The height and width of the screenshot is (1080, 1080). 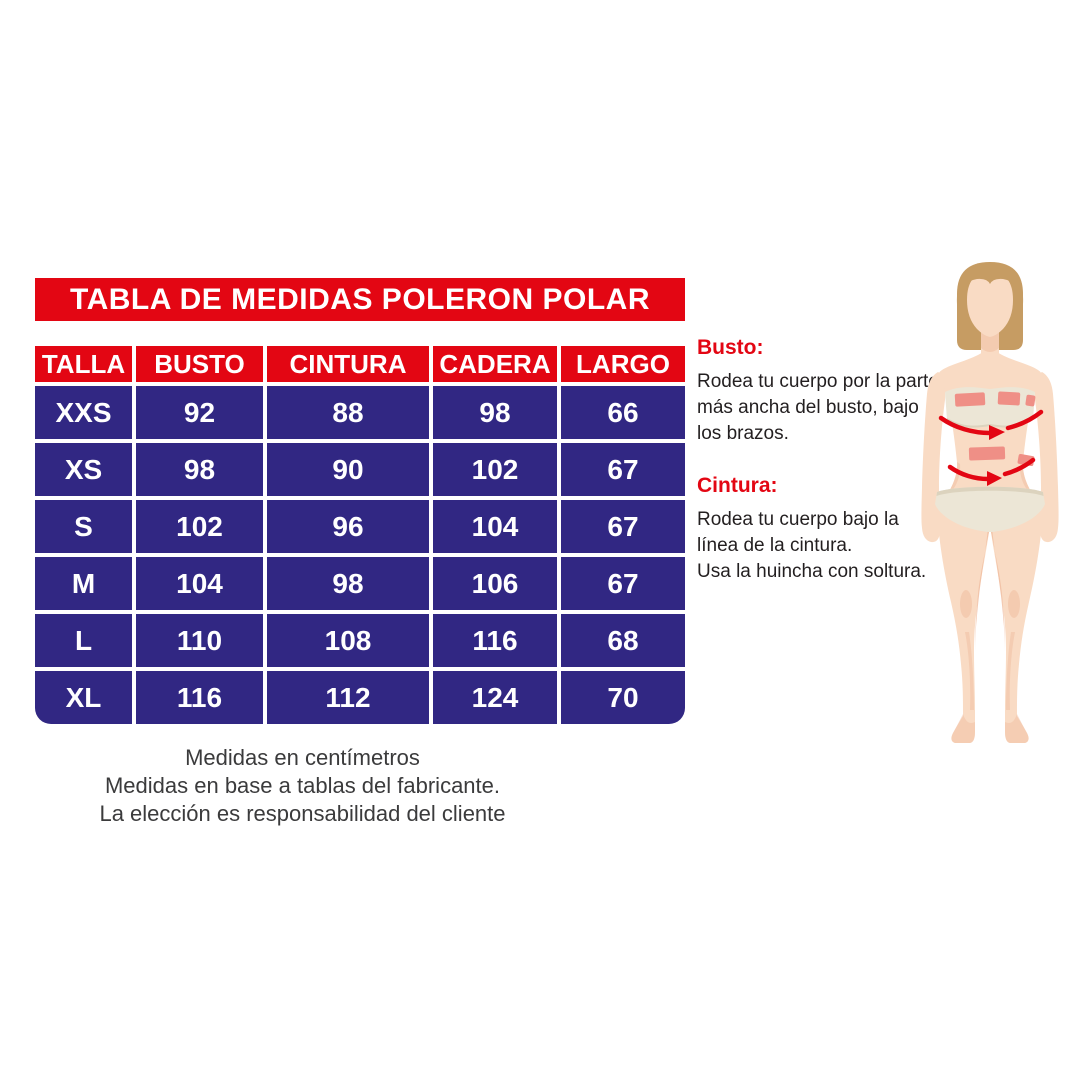 I want to click on woman-figure-illustration, so click(x=987, y=502).